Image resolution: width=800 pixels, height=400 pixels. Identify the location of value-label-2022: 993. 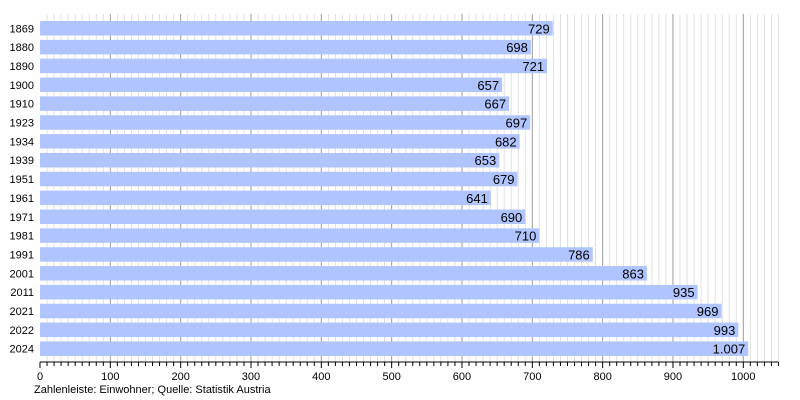
(725, 330).